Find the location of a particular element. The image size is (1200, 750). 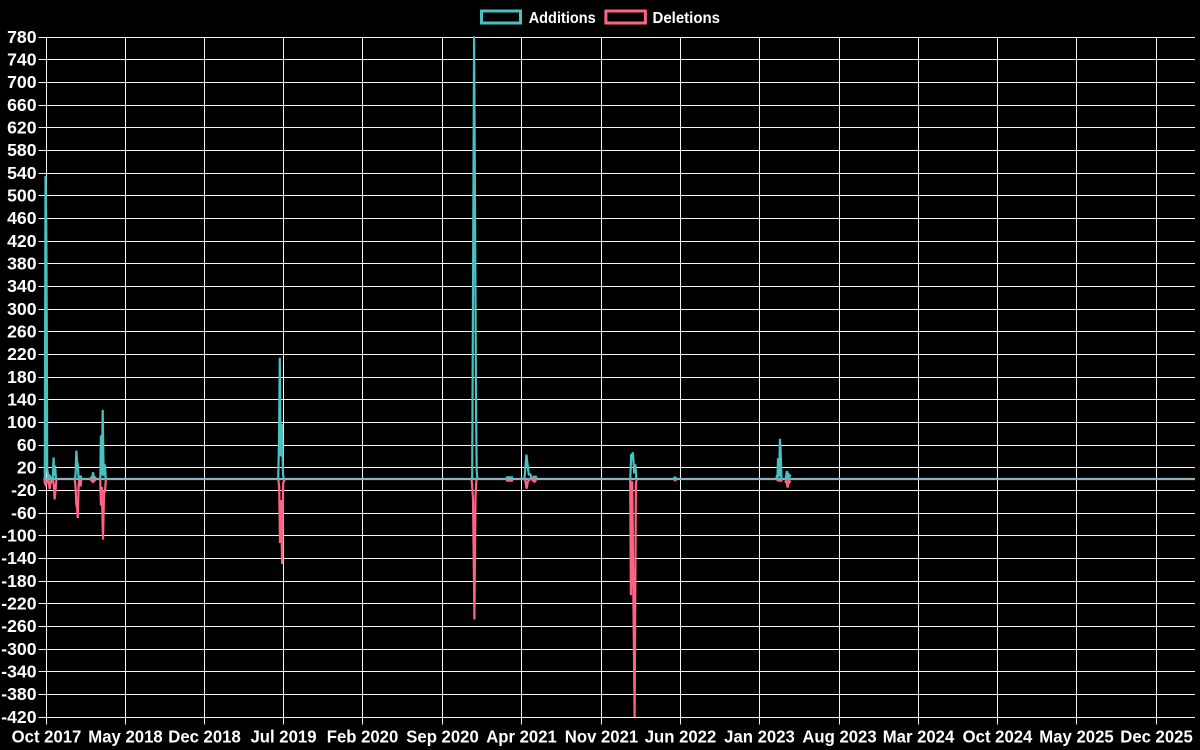

svg-text: 220 is located at coordinates (22, 354).